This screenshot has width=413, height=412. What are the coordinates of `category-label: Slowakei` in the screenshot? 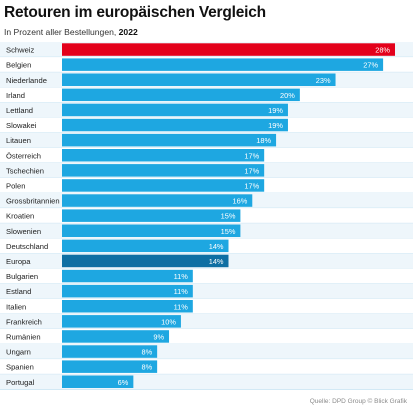 It's located at (21, 125).